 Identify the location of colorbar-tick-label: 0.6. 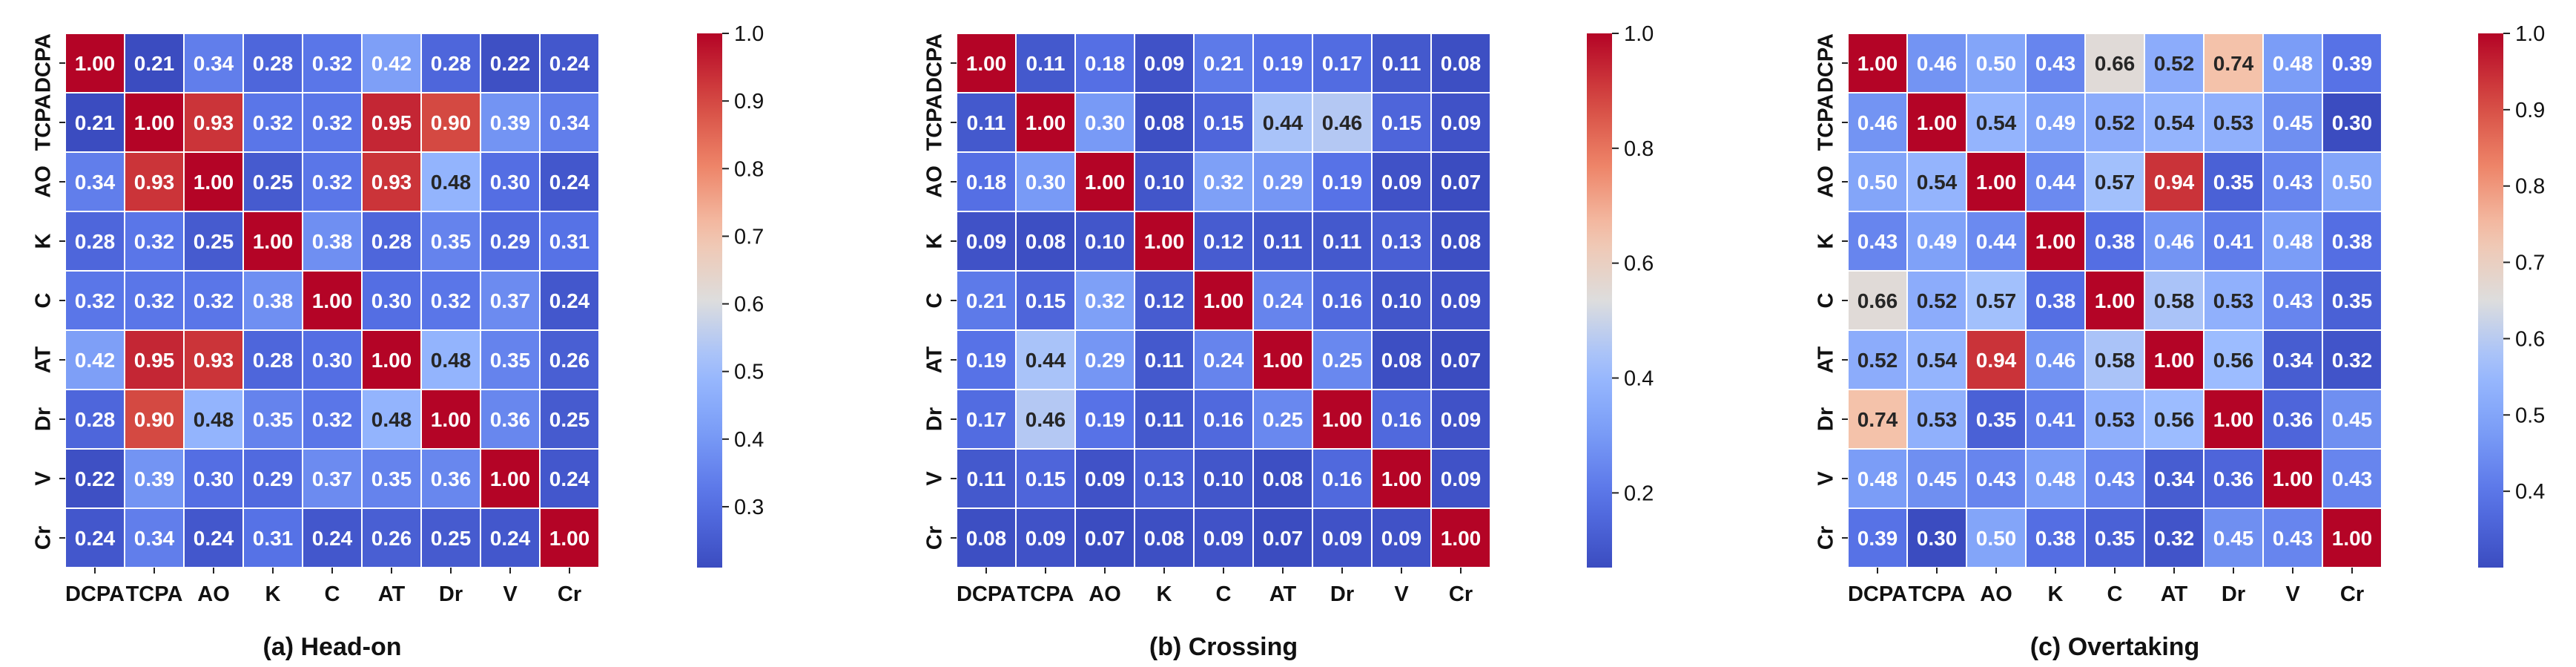
(1639, 264).